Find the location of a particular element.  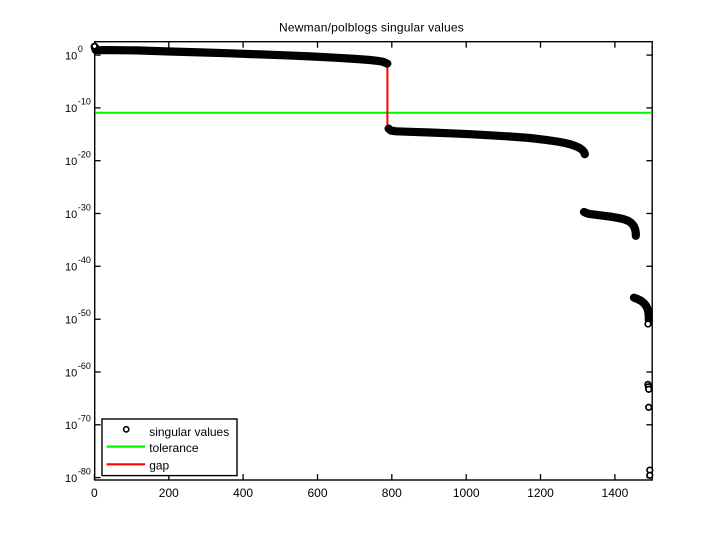

svg-text: -60 is located at coordinates (84, 366).